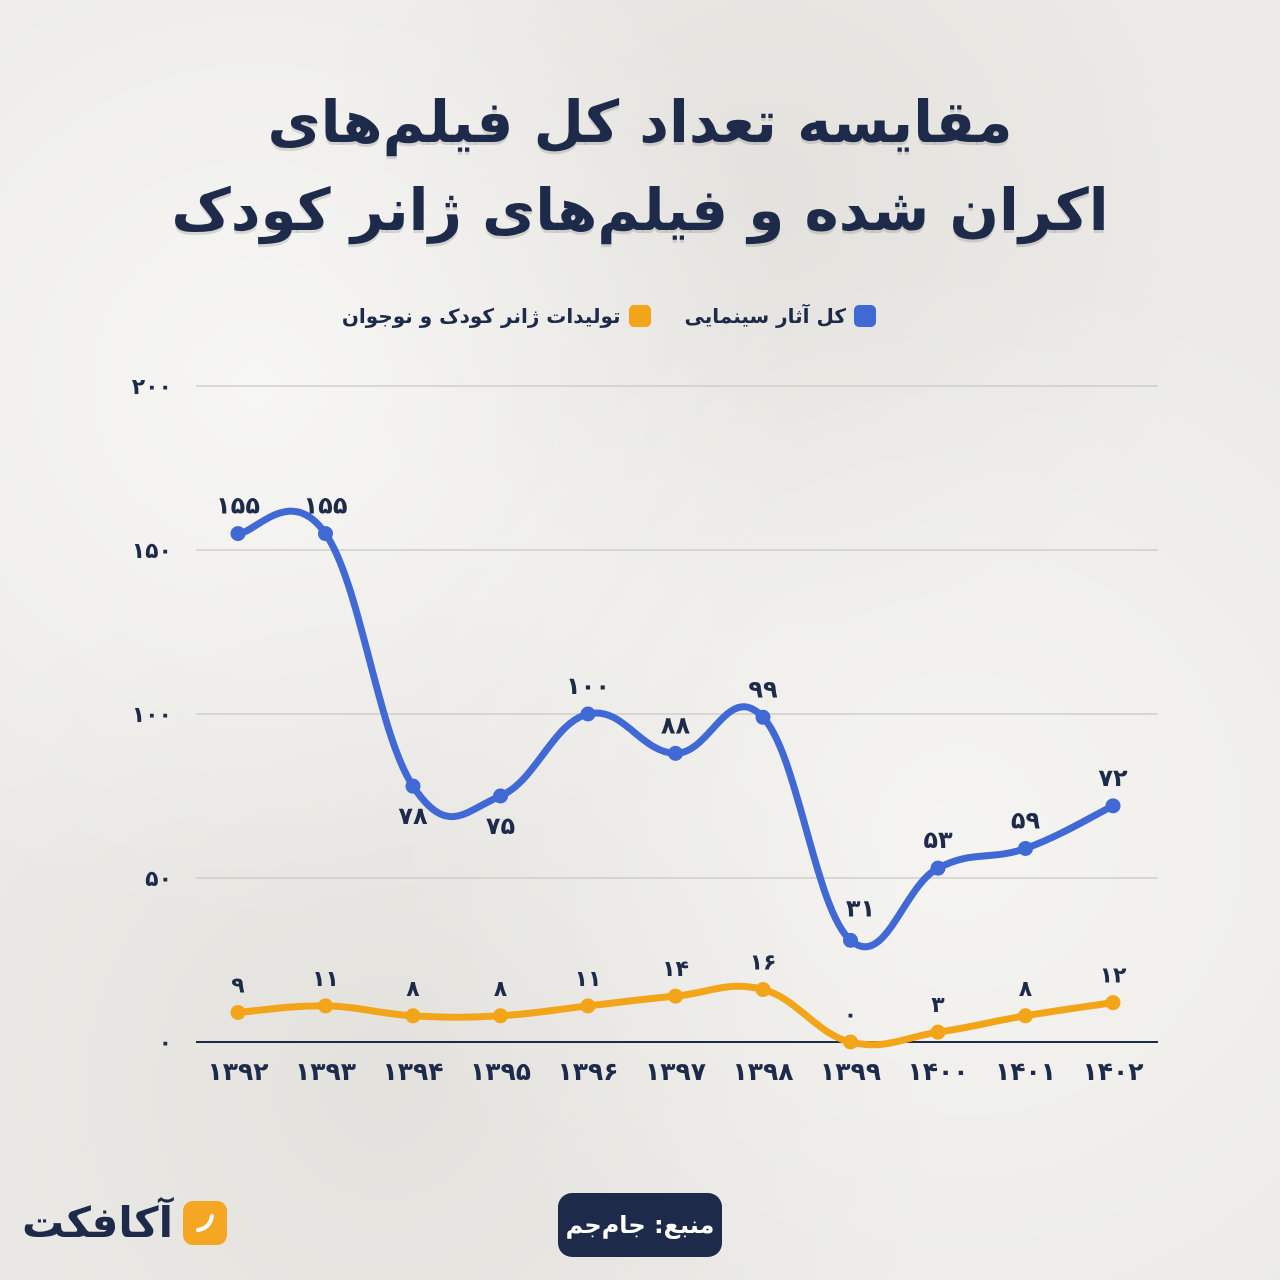 Image resolution: width=1280 pixels, height=1280 pixels. I want to click on legend-swatch-all, so click(865, 316).